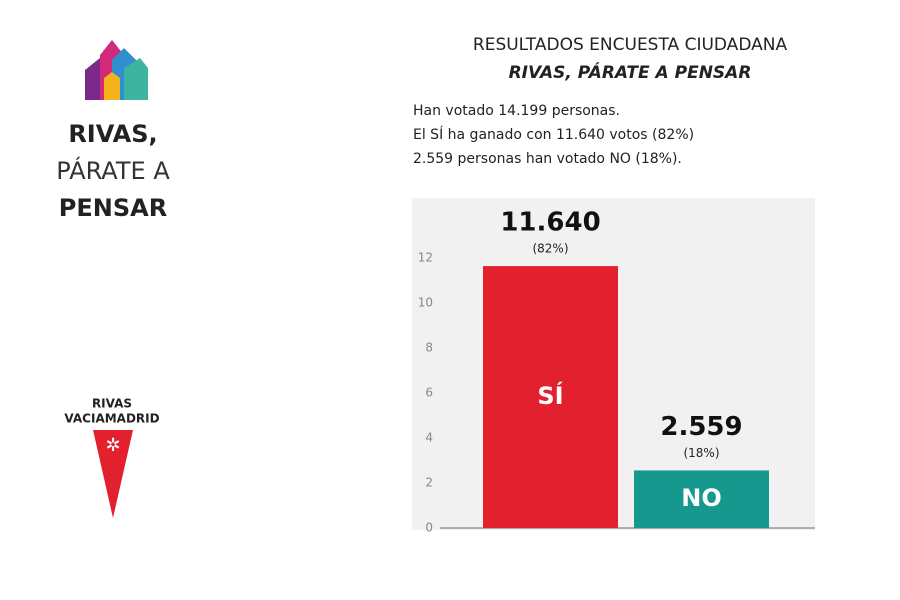 The width and height of the screenshot is (900, 600). I want to click on value-label: 11.640, so click(550, 223).